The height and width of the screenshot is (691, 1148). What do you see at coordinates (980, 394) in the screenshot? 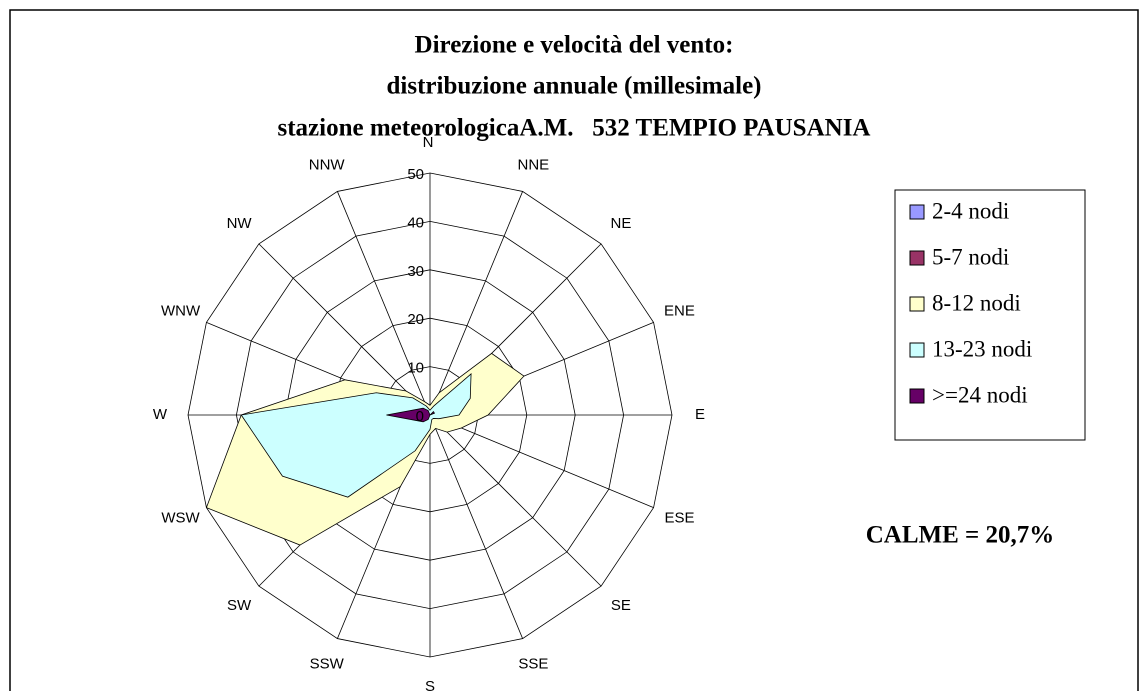
I see `legend-label: >=24 nodi` at bounding box center [980, 394].